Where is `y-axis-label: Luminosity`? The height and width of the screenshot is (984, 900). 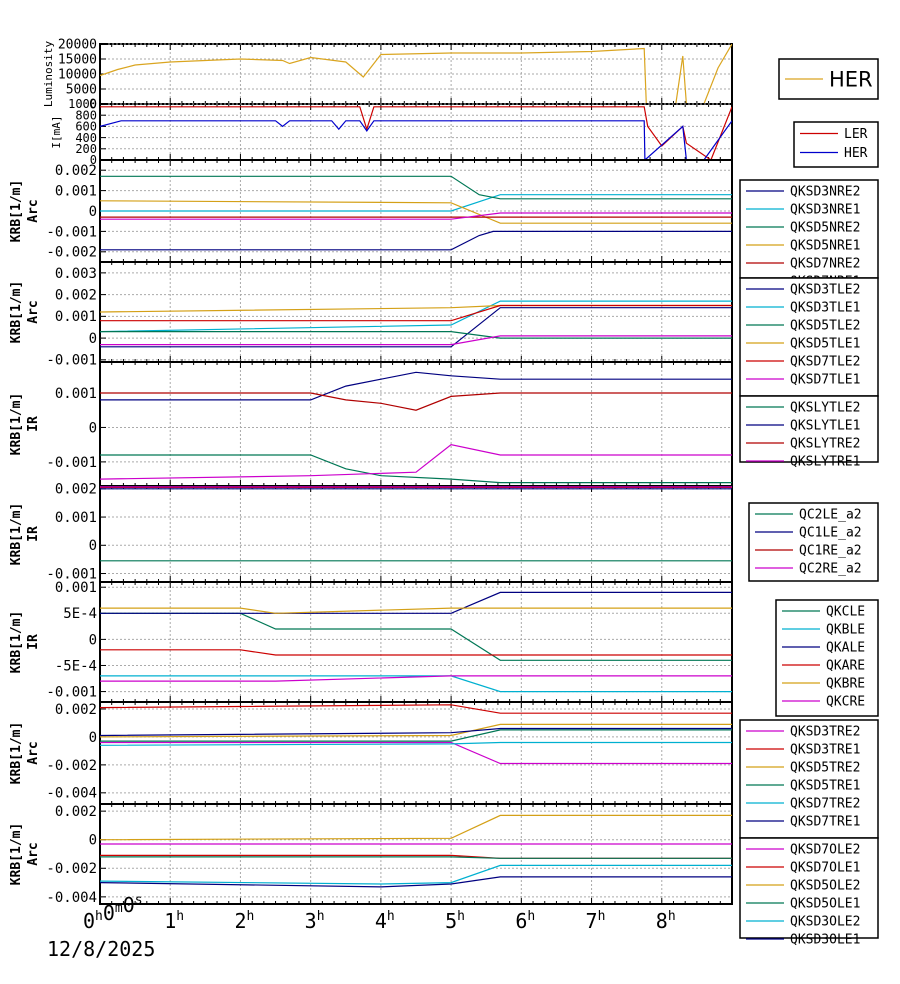
y-axis-label: Luminosity is located at coordinates (48, 74).